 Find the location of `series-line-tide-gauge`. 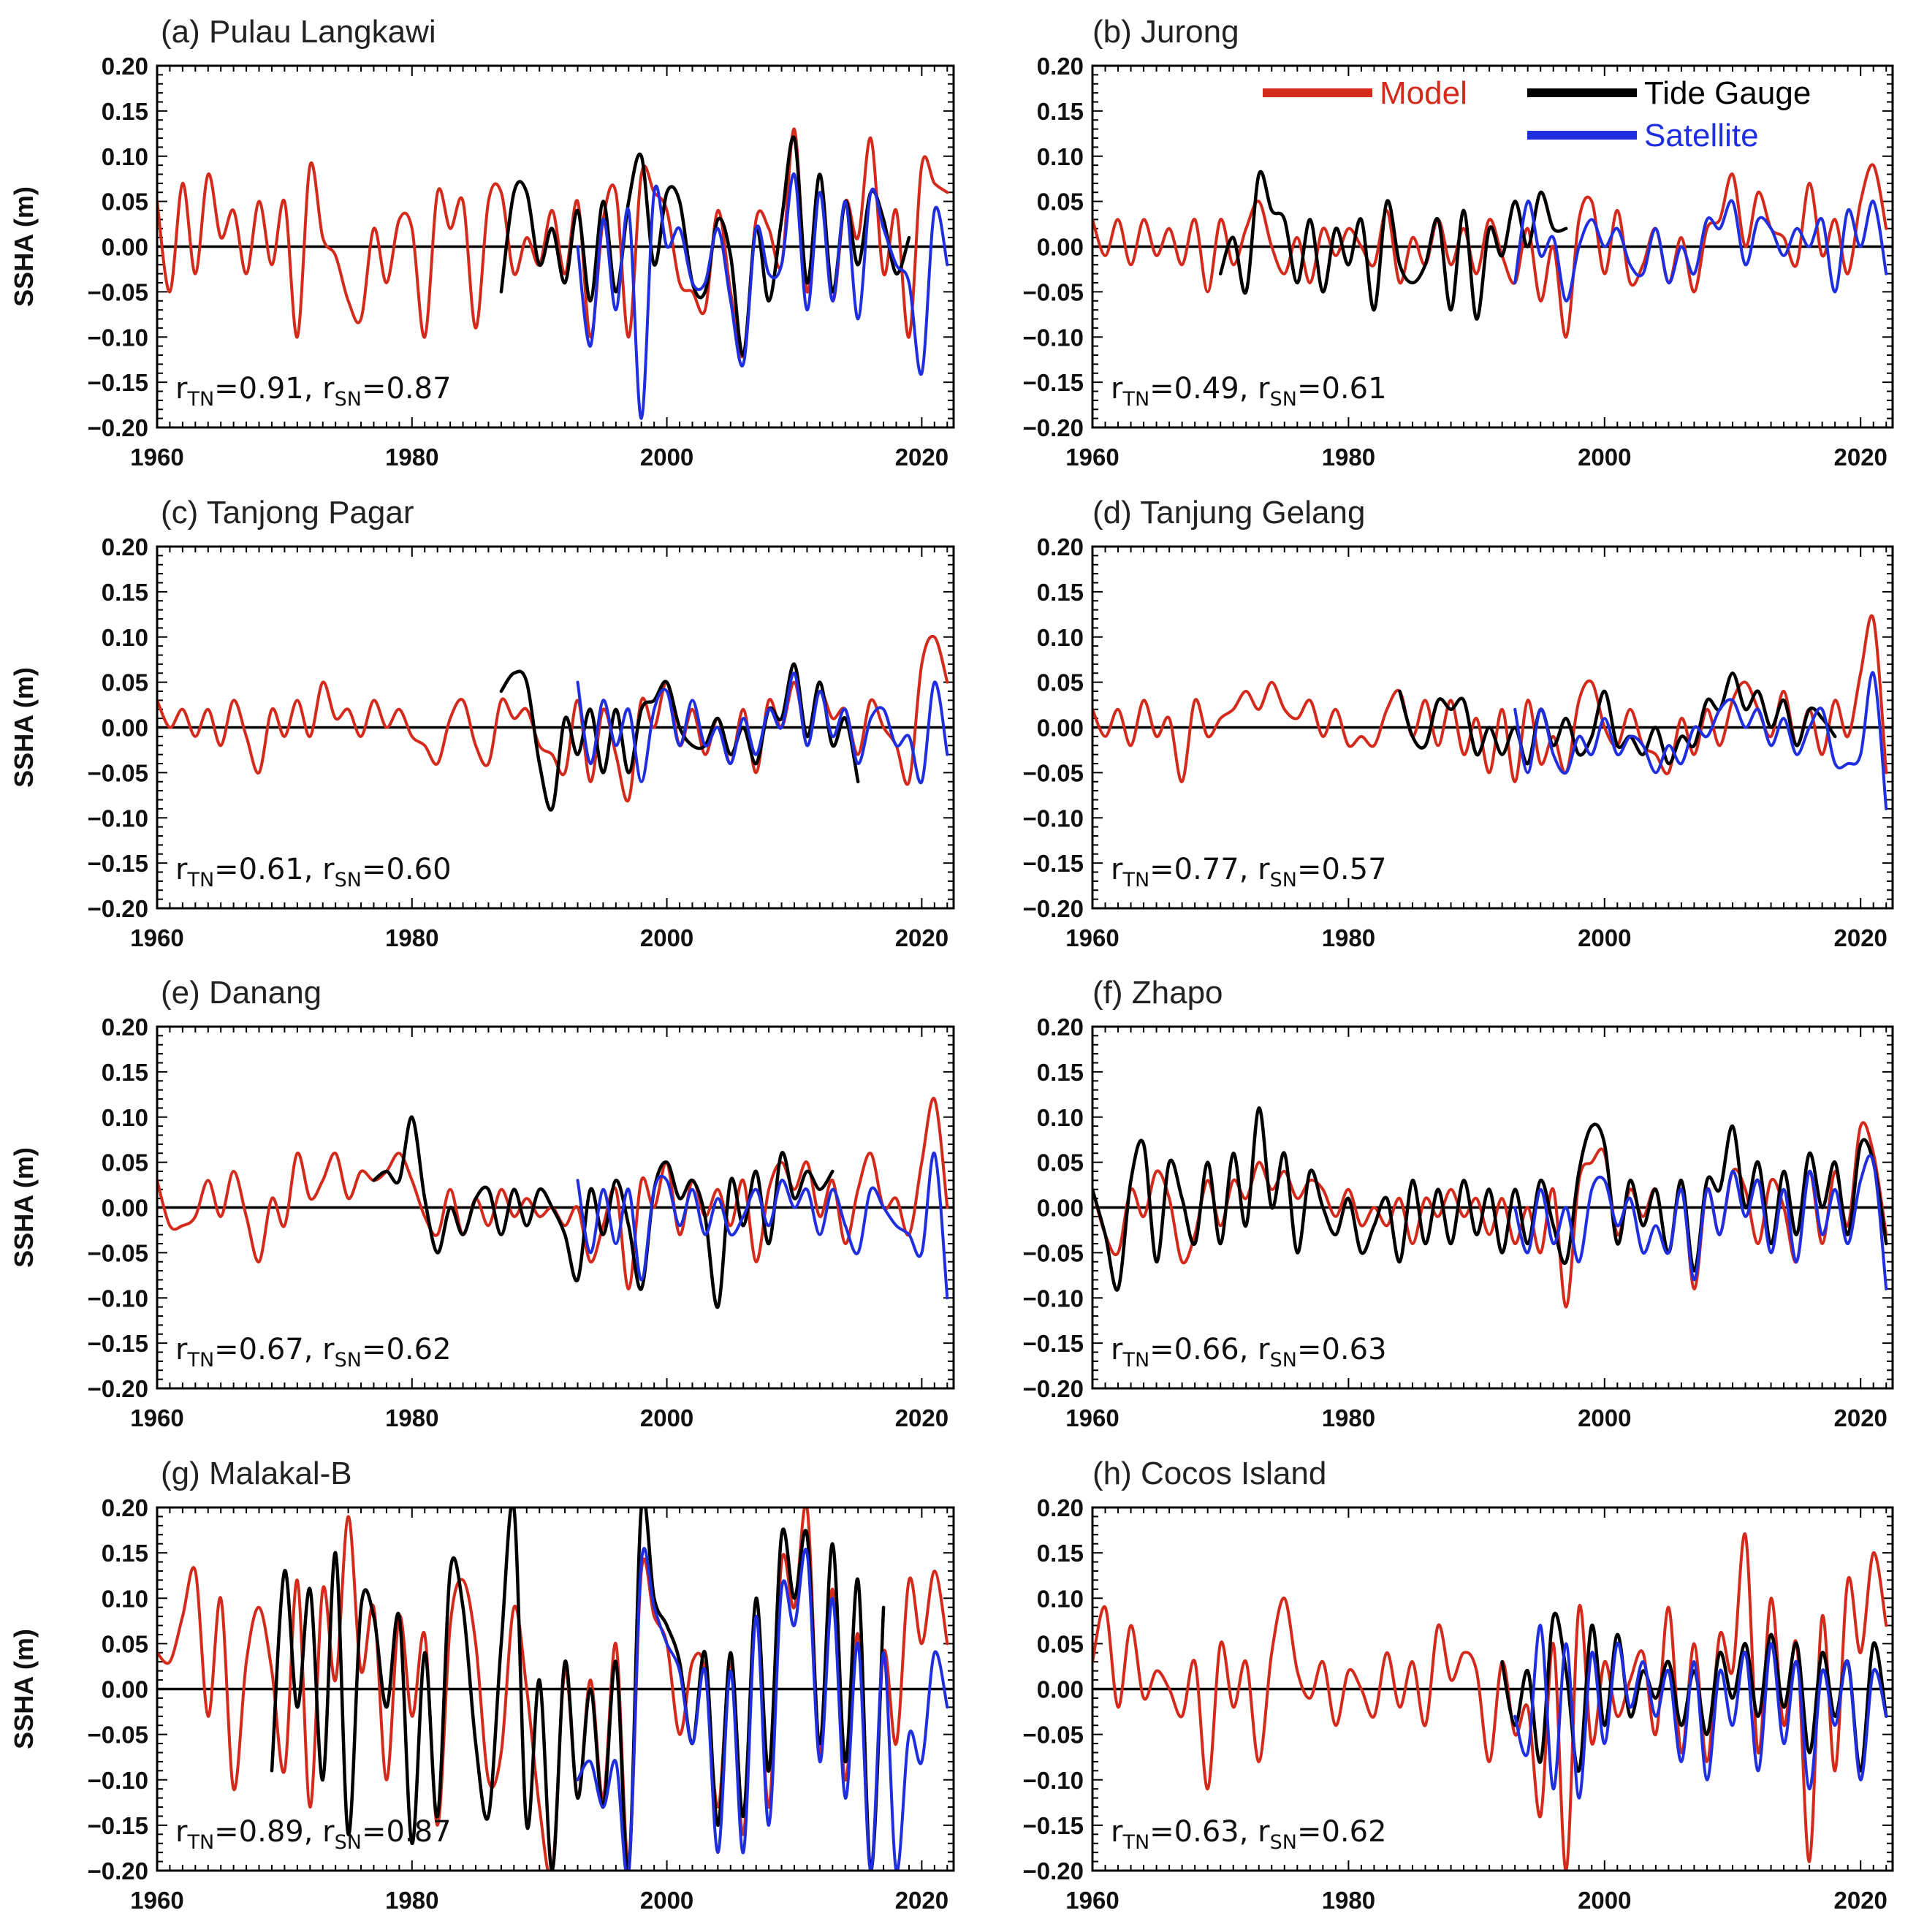

series-line-tide-gauge is located at coordinates (1490, 1199).